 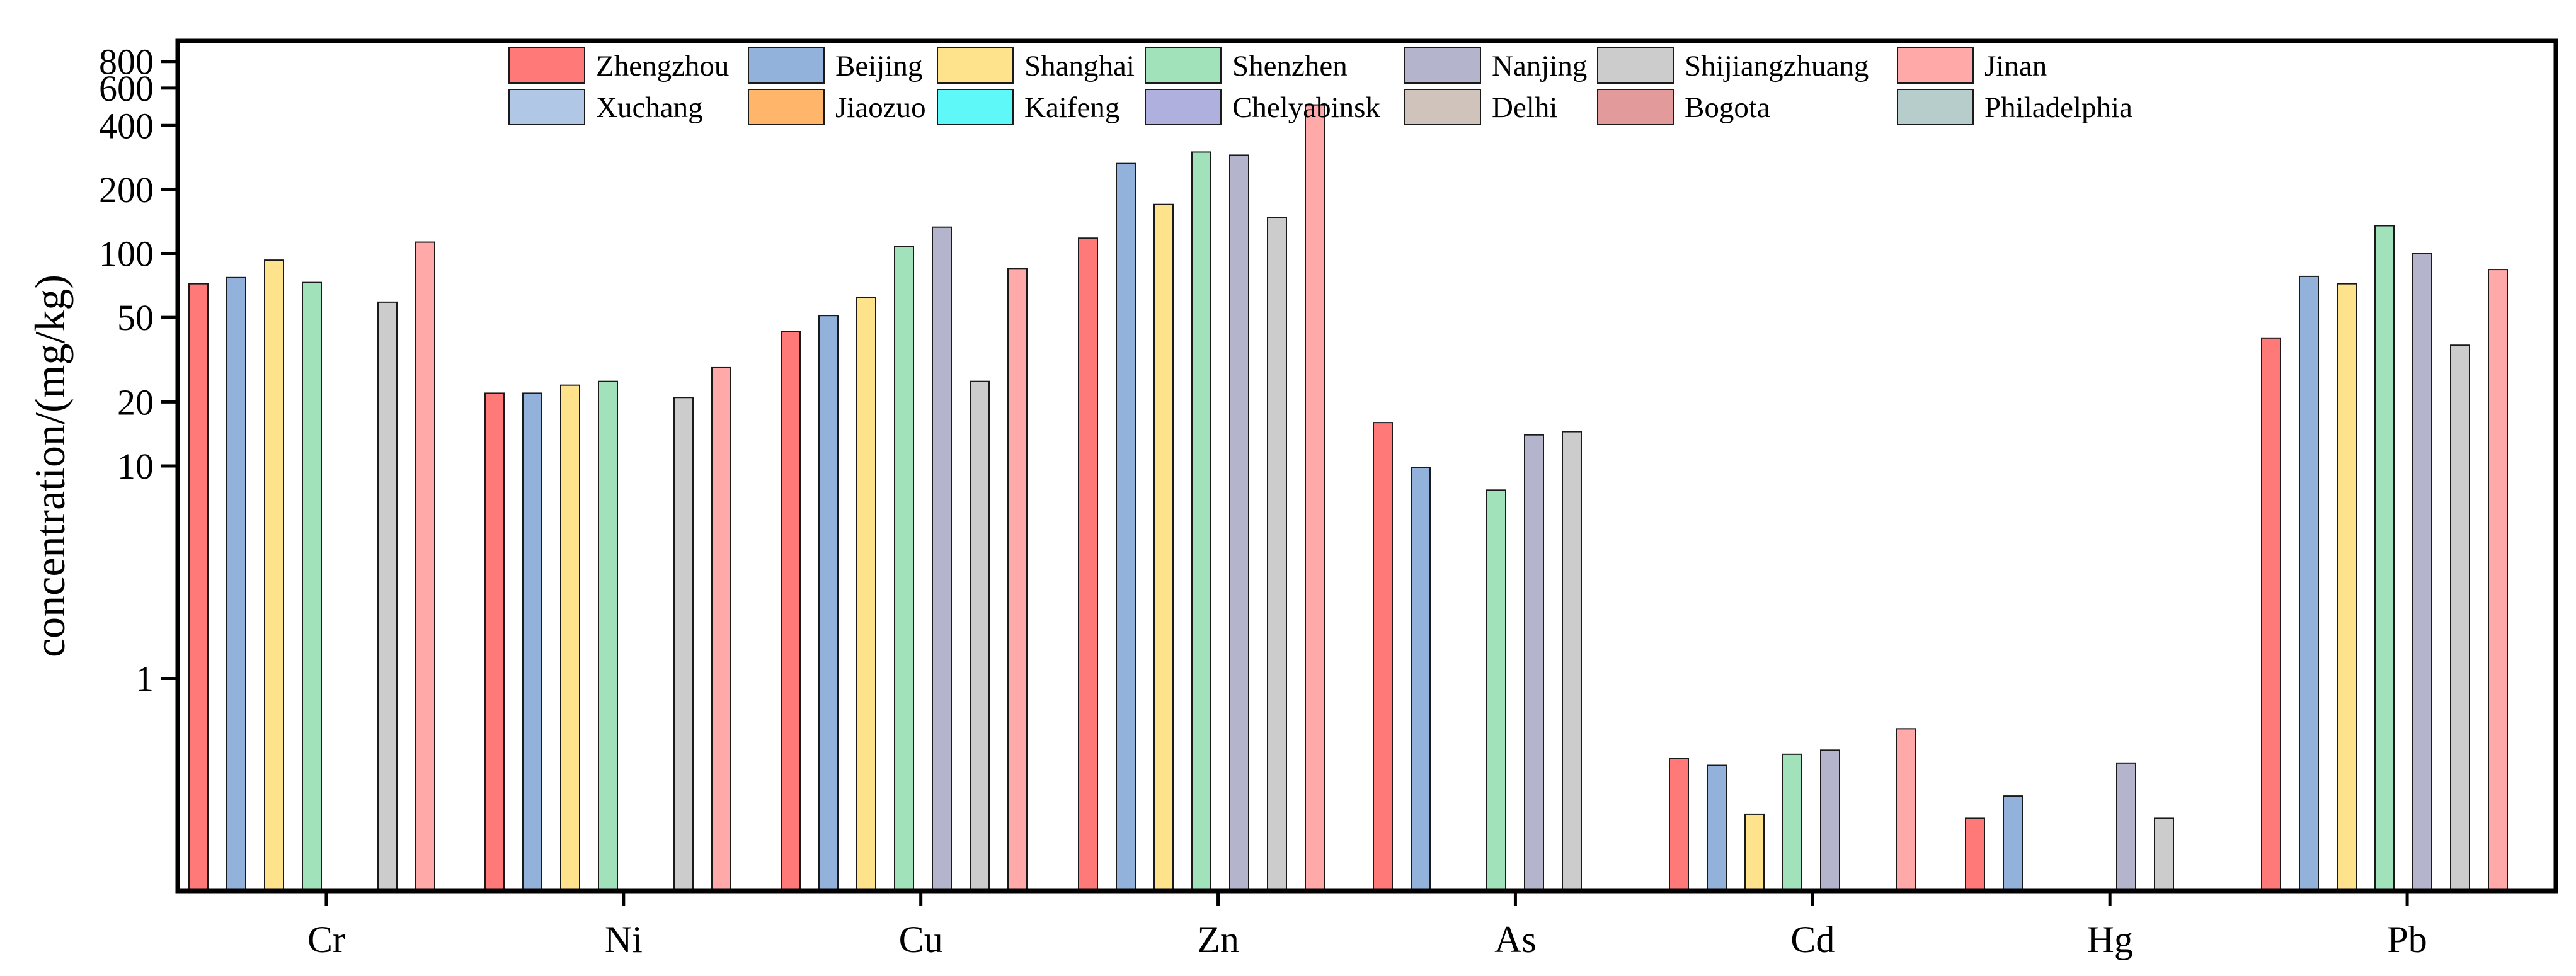 What do you see at coordinates (1534, 663) in the screenshot?
I see `bar-nanjing-as` at bounding box center [1534, 663].